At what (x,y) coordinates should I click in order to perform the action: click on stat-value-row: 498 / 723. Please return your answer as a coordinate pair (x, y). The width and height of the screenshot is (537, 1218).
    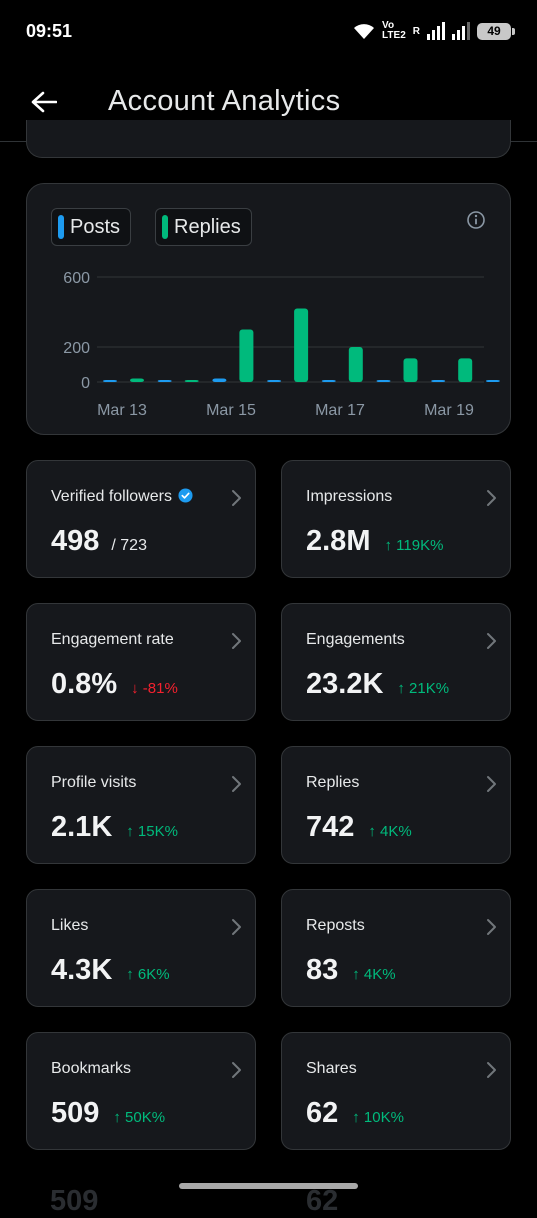
    Looking at the image, I should click on (99, 541).